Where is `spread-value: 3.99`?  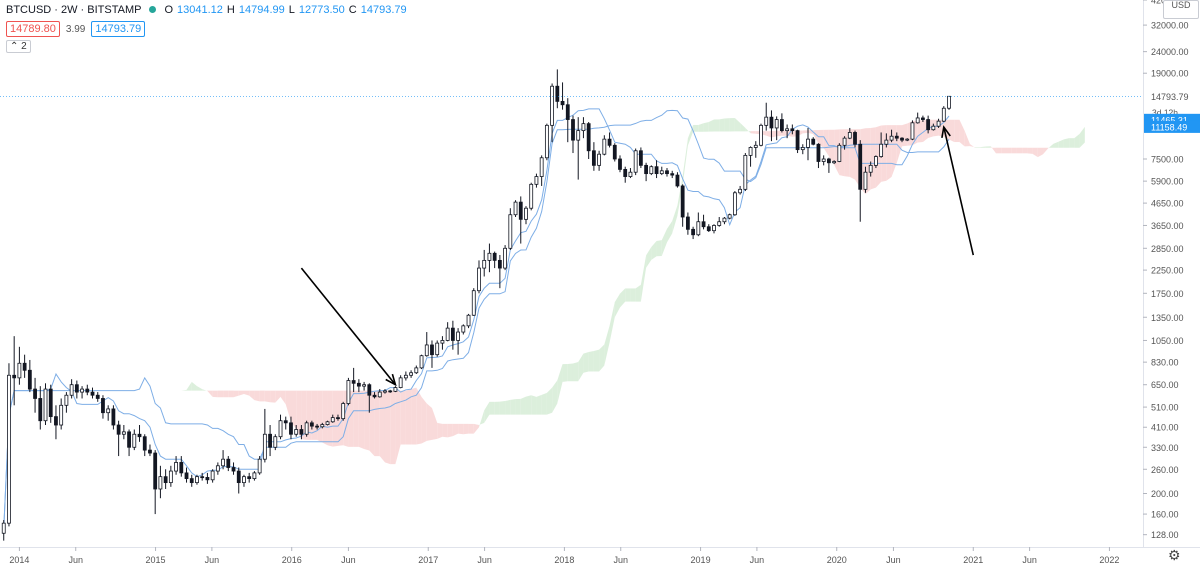 spread-value: 3.99 is located at coordinates (75, 29).